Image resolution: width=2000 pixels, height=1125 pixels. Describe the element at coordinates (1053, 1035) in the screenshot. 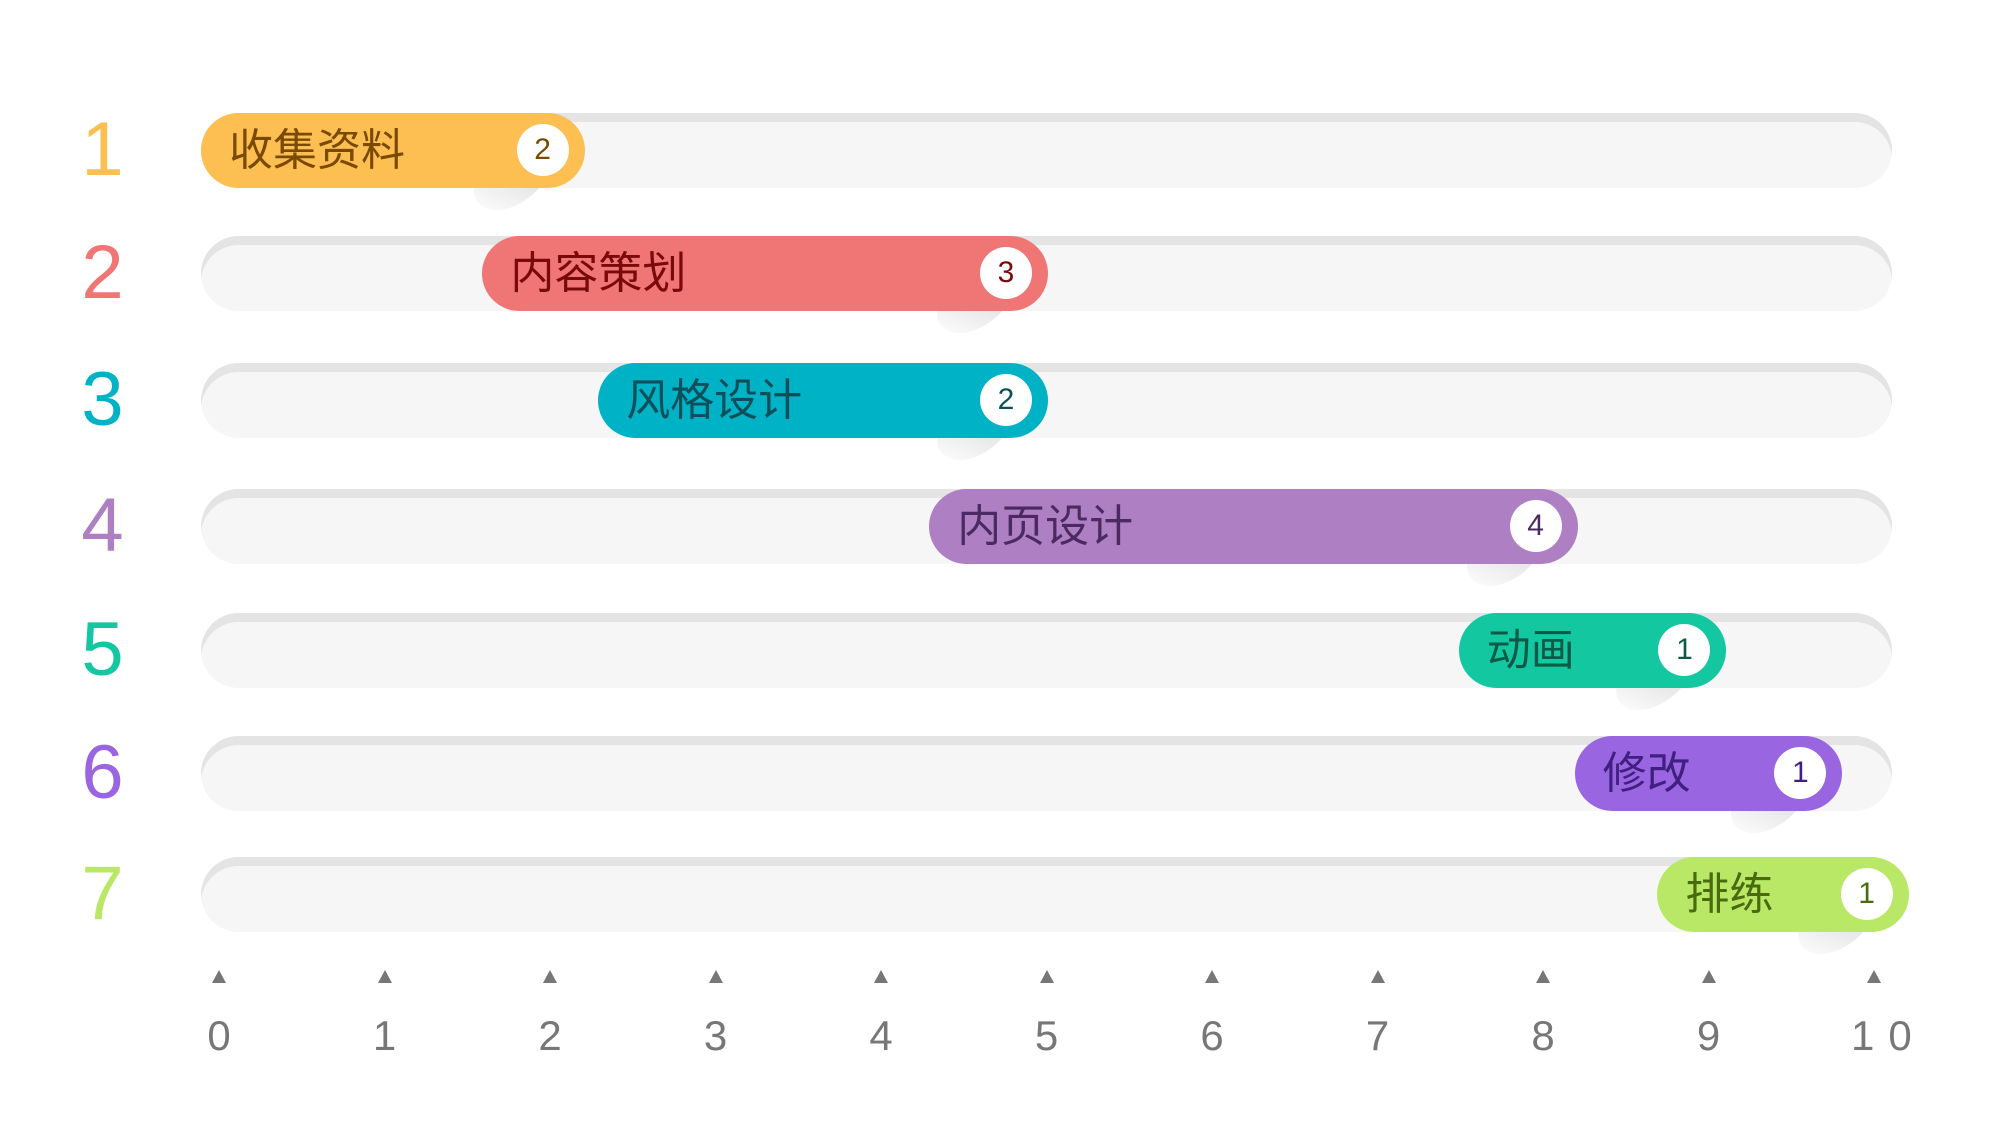

I see `axis-tick-label: 5` at that location.